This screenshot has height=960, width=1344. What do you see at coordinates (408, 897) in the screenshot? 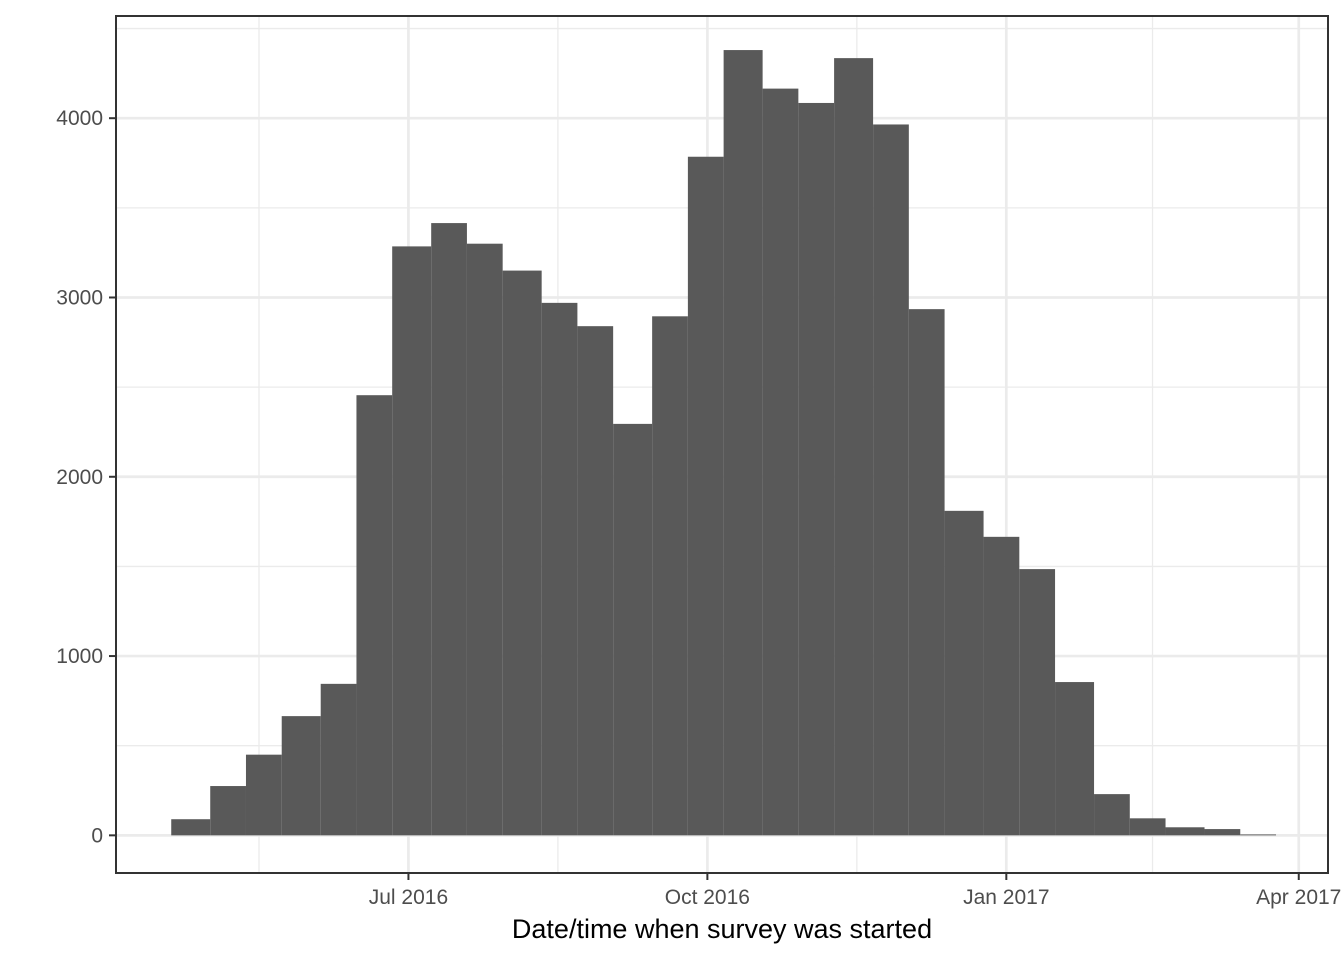
I see `x-tick-label: Jul 2016` at bounding box center [408, 897].